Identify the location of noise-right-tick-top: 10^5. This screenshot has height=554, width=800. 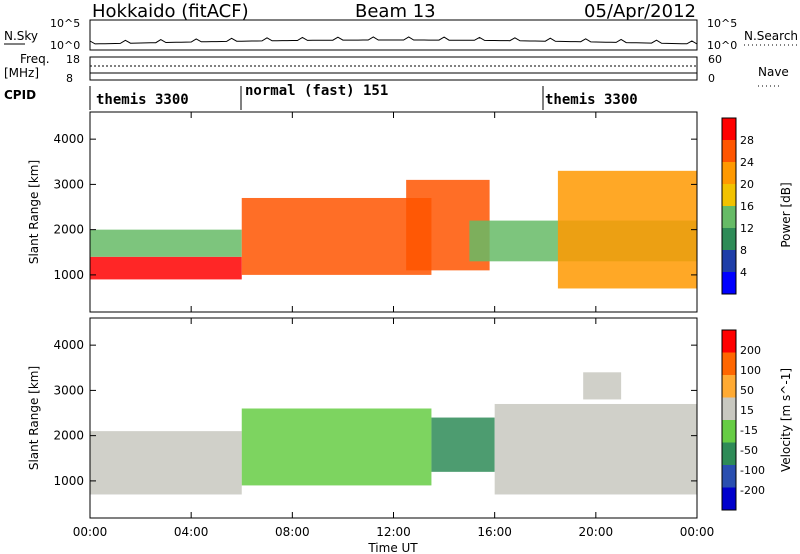
(722, 23).